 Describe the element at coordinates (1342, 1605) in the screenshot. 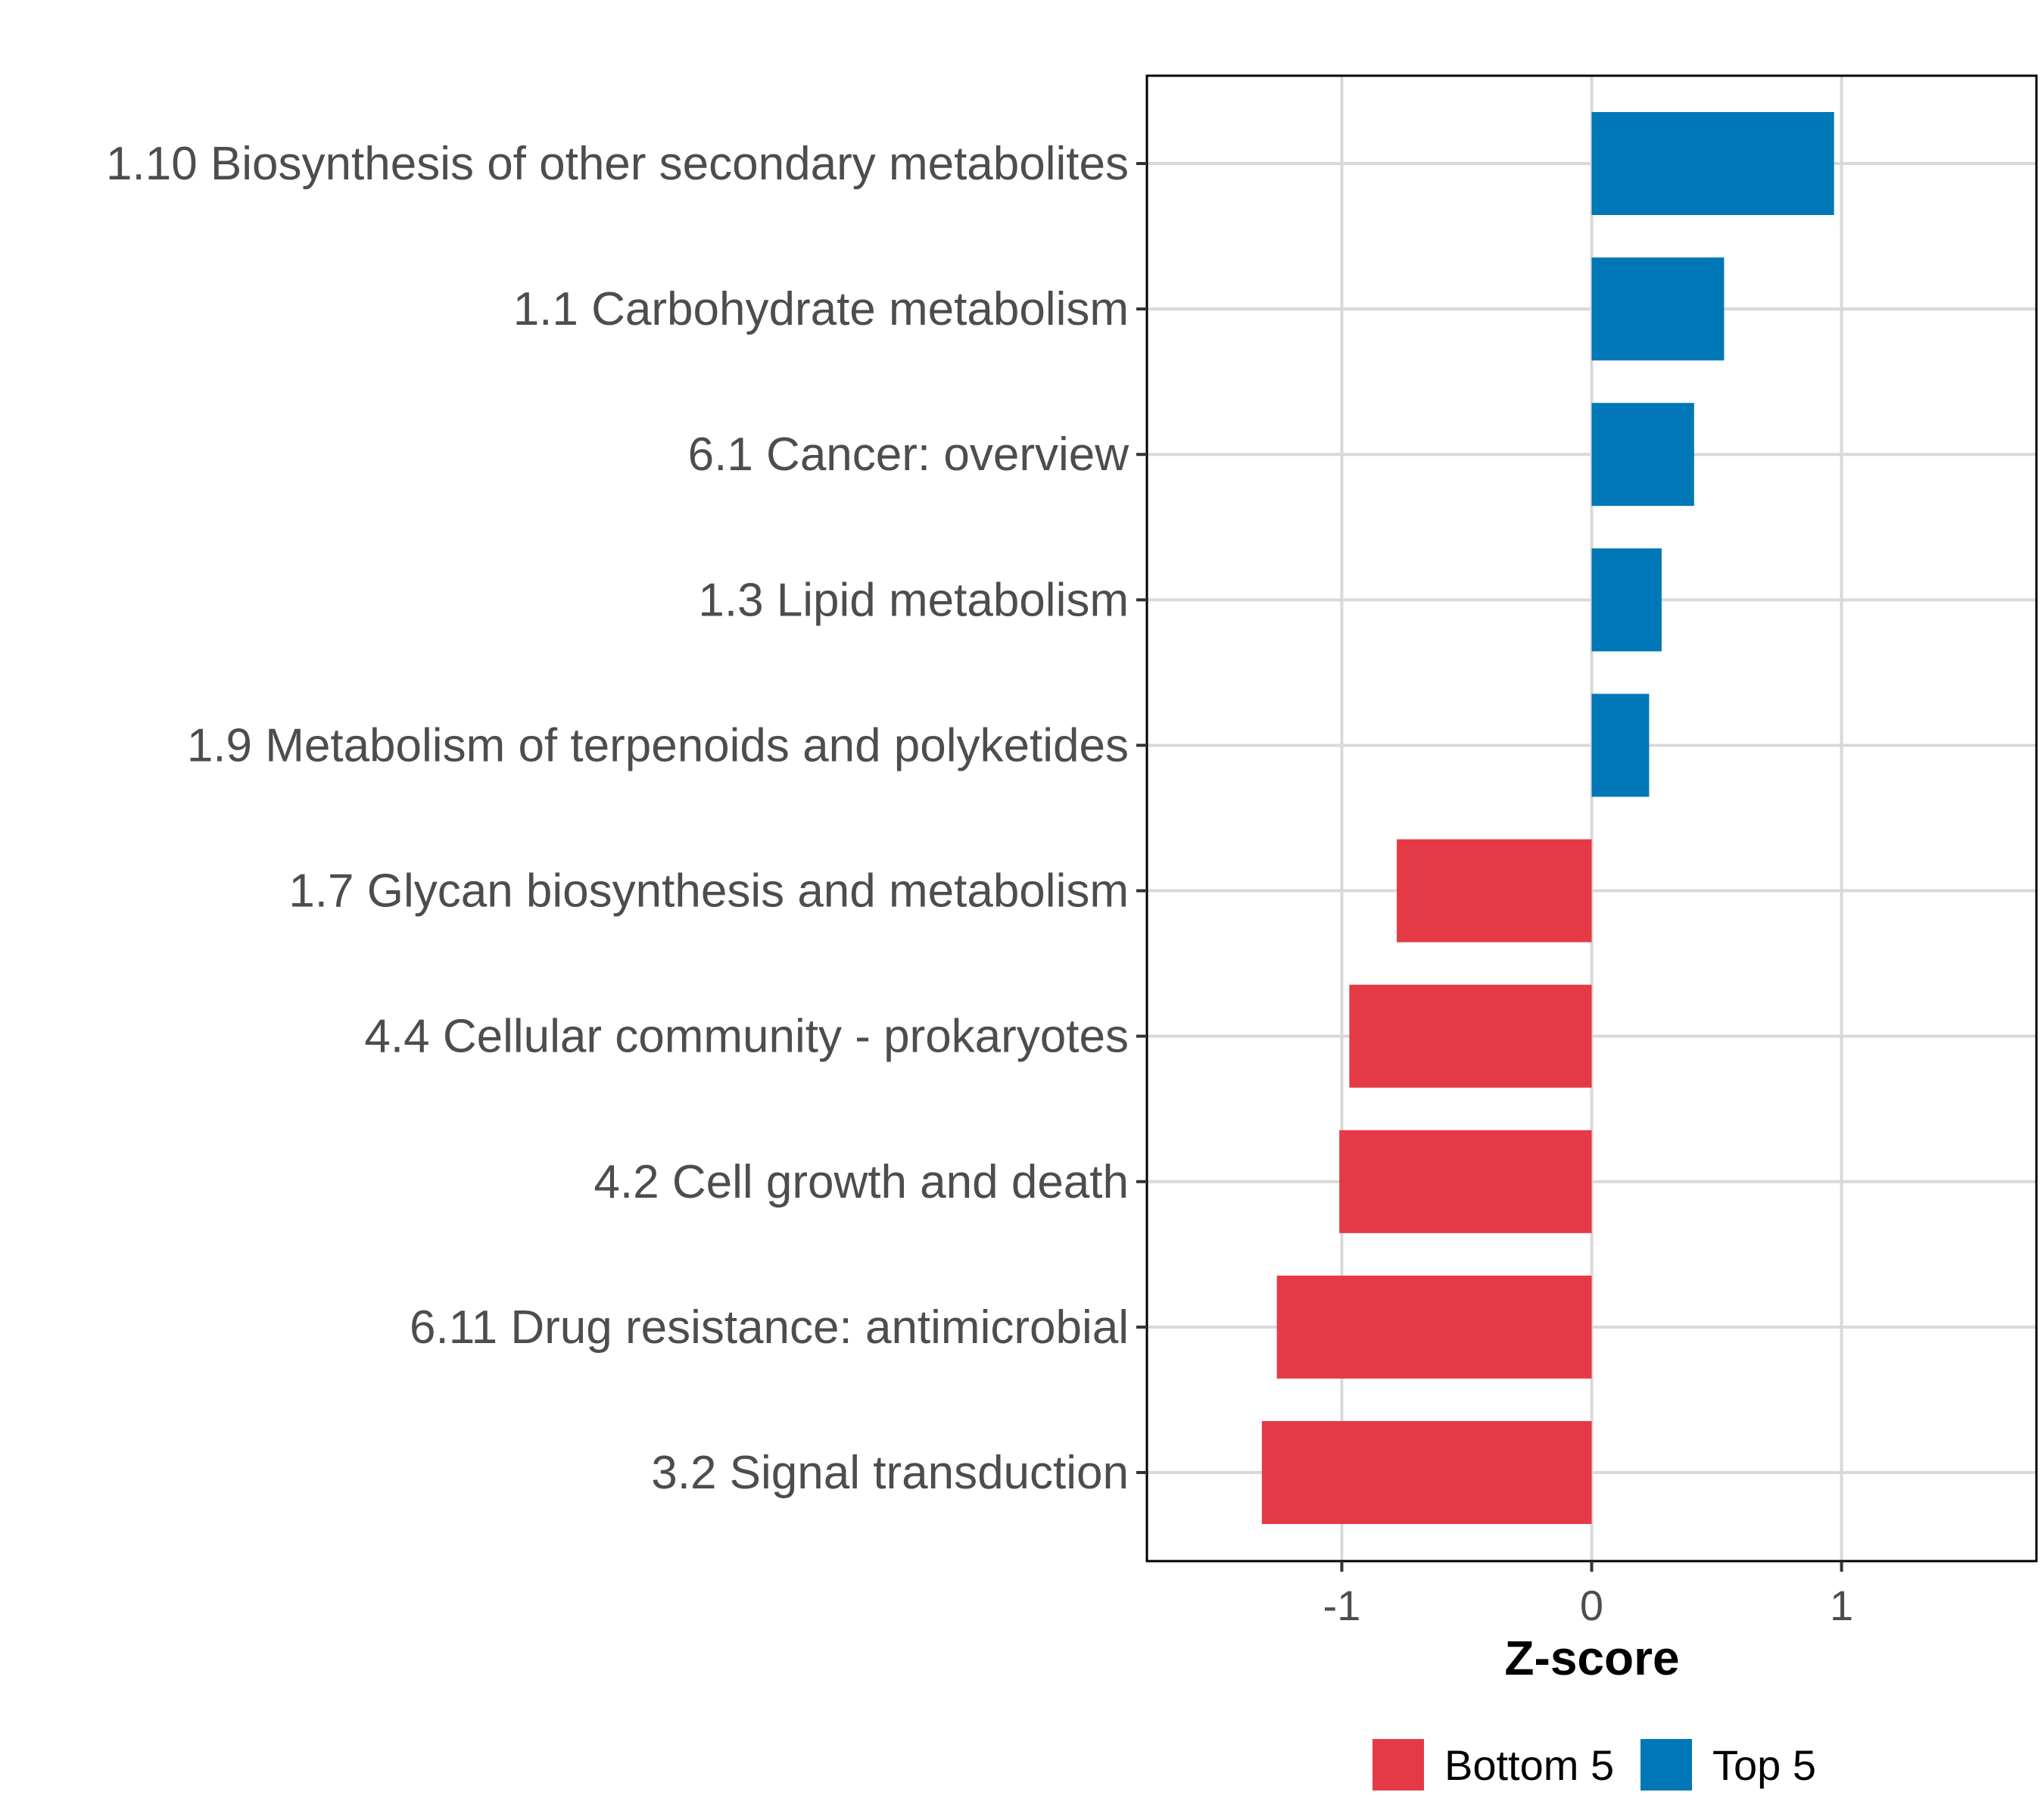

I see `x-tick-label: -1` at that location.